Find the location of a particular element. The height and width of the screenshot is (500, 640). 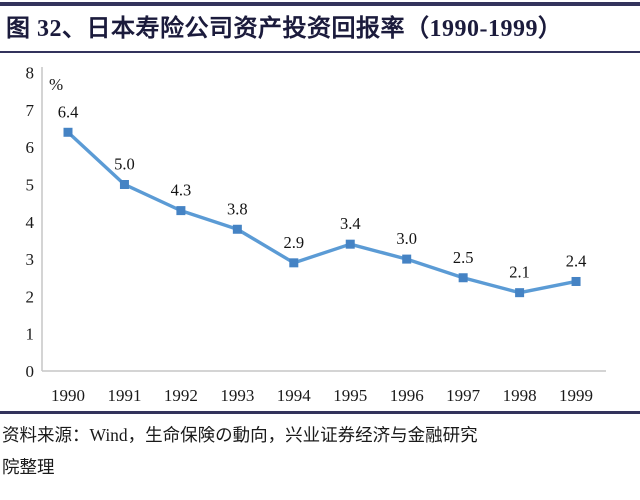

svg-text: 6 is located at coordinates (30, 147).